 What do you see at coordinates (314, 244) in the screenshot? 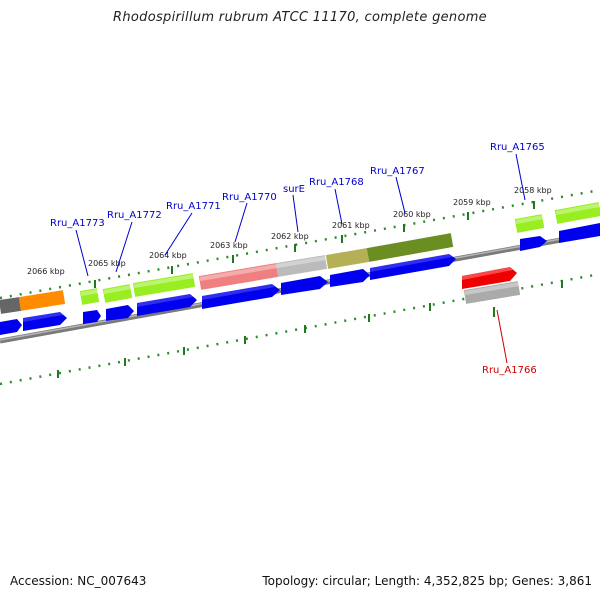
I see `outer-major-ticks` at bounding box center [314, 244].